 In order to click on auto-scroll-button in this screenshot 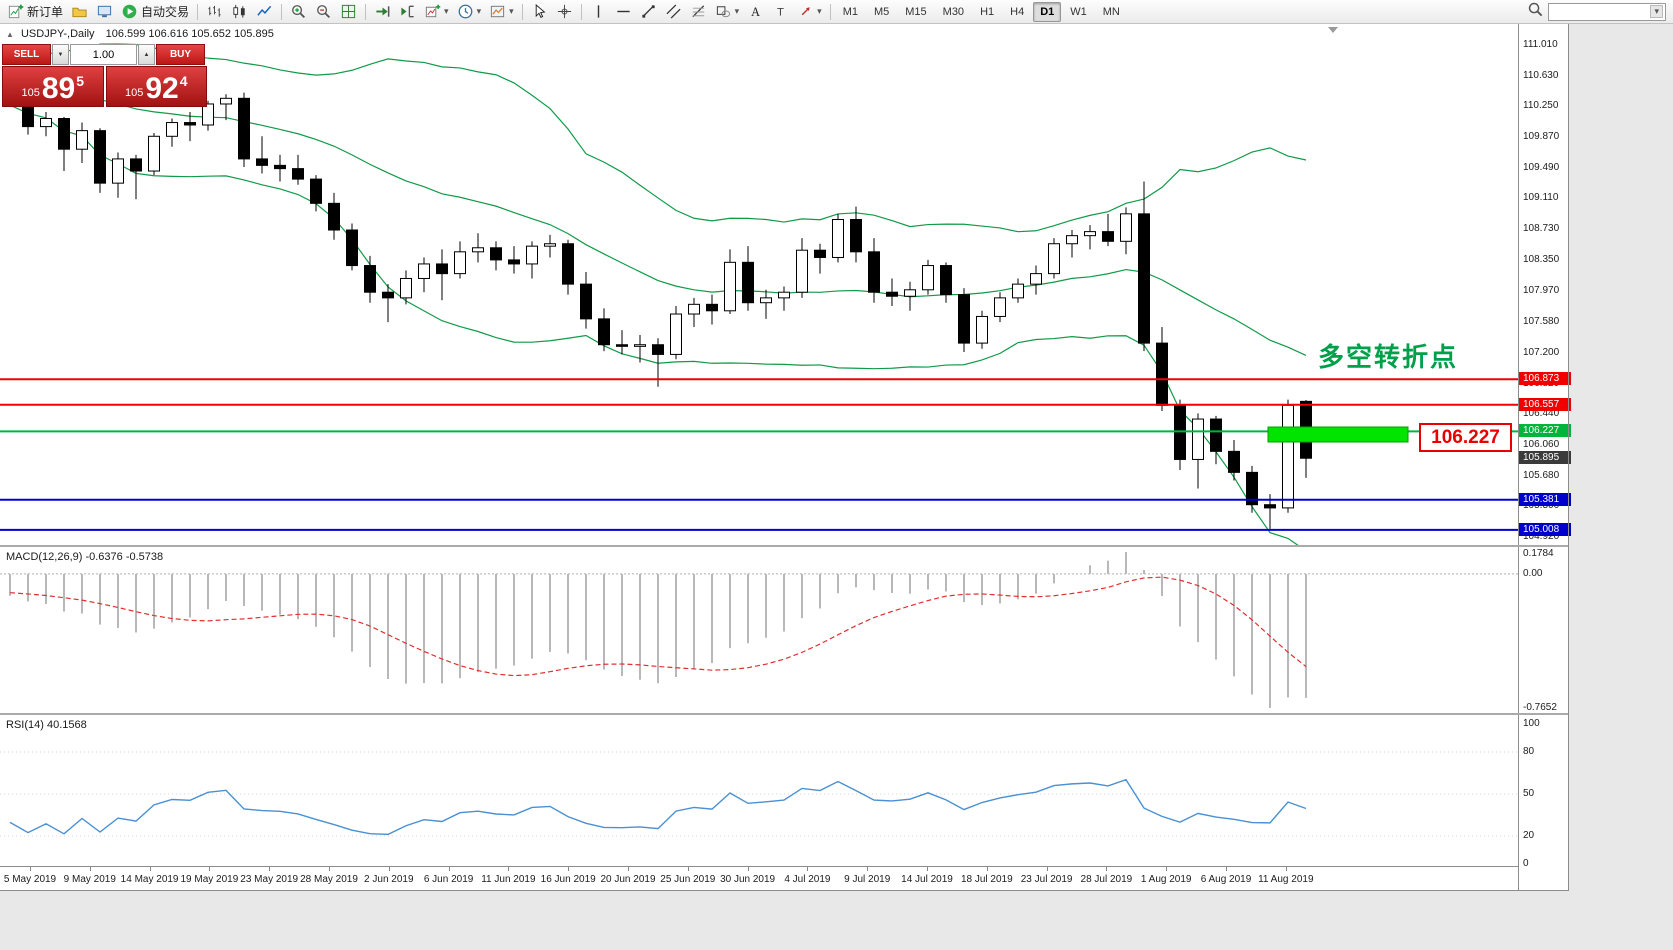, I will do `click(382, 11)`.